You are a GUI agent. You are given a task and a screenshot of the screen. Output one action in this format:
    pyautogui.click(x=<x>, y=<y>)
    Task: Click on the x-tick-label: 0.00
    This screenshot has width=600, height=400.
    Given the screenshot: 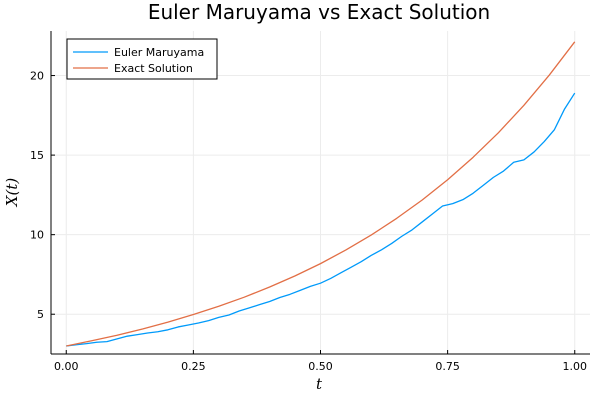 What is the action you would take?
    pyautogui.click(x=66, y=366)
    